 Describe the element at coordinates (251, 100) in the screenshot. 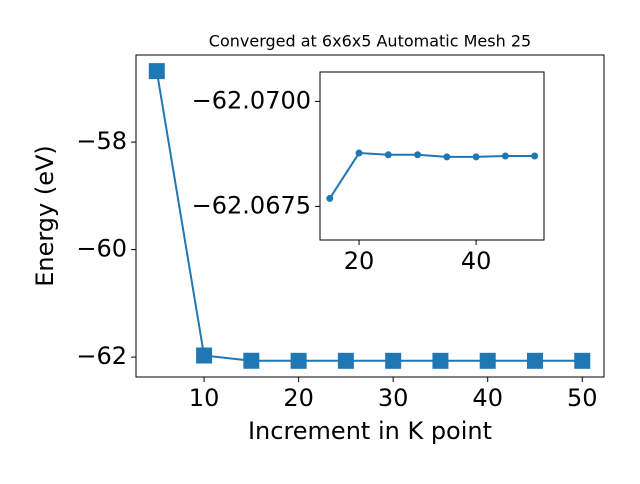

I see `y-tick-label: −62.0700` at that location.